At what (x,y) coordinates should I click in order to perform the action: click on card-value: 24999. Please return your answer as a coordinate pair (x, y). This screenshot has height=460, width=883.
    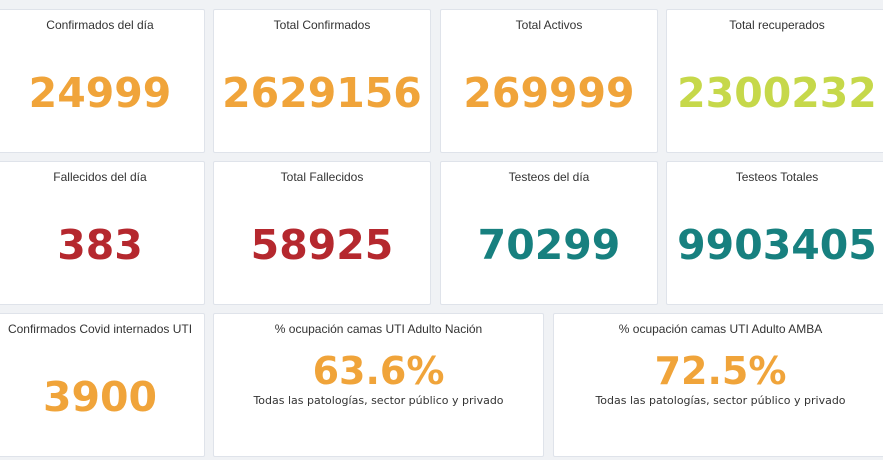
    Looking at the image, I should click on (100, 93).